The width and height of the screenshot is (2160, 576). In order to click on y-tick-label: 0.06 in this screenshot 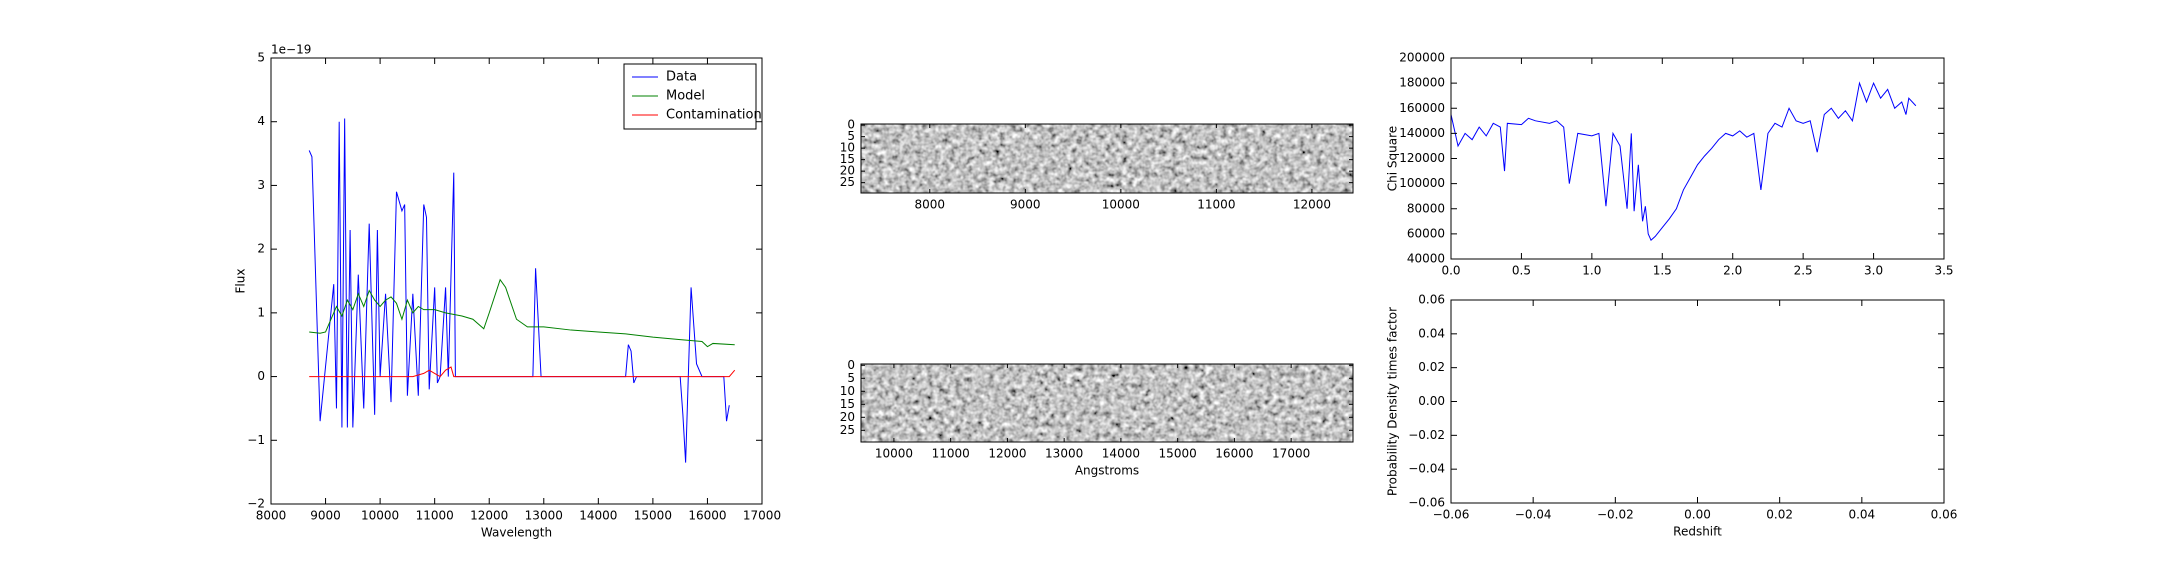, I will do `click(1431, 300)`.